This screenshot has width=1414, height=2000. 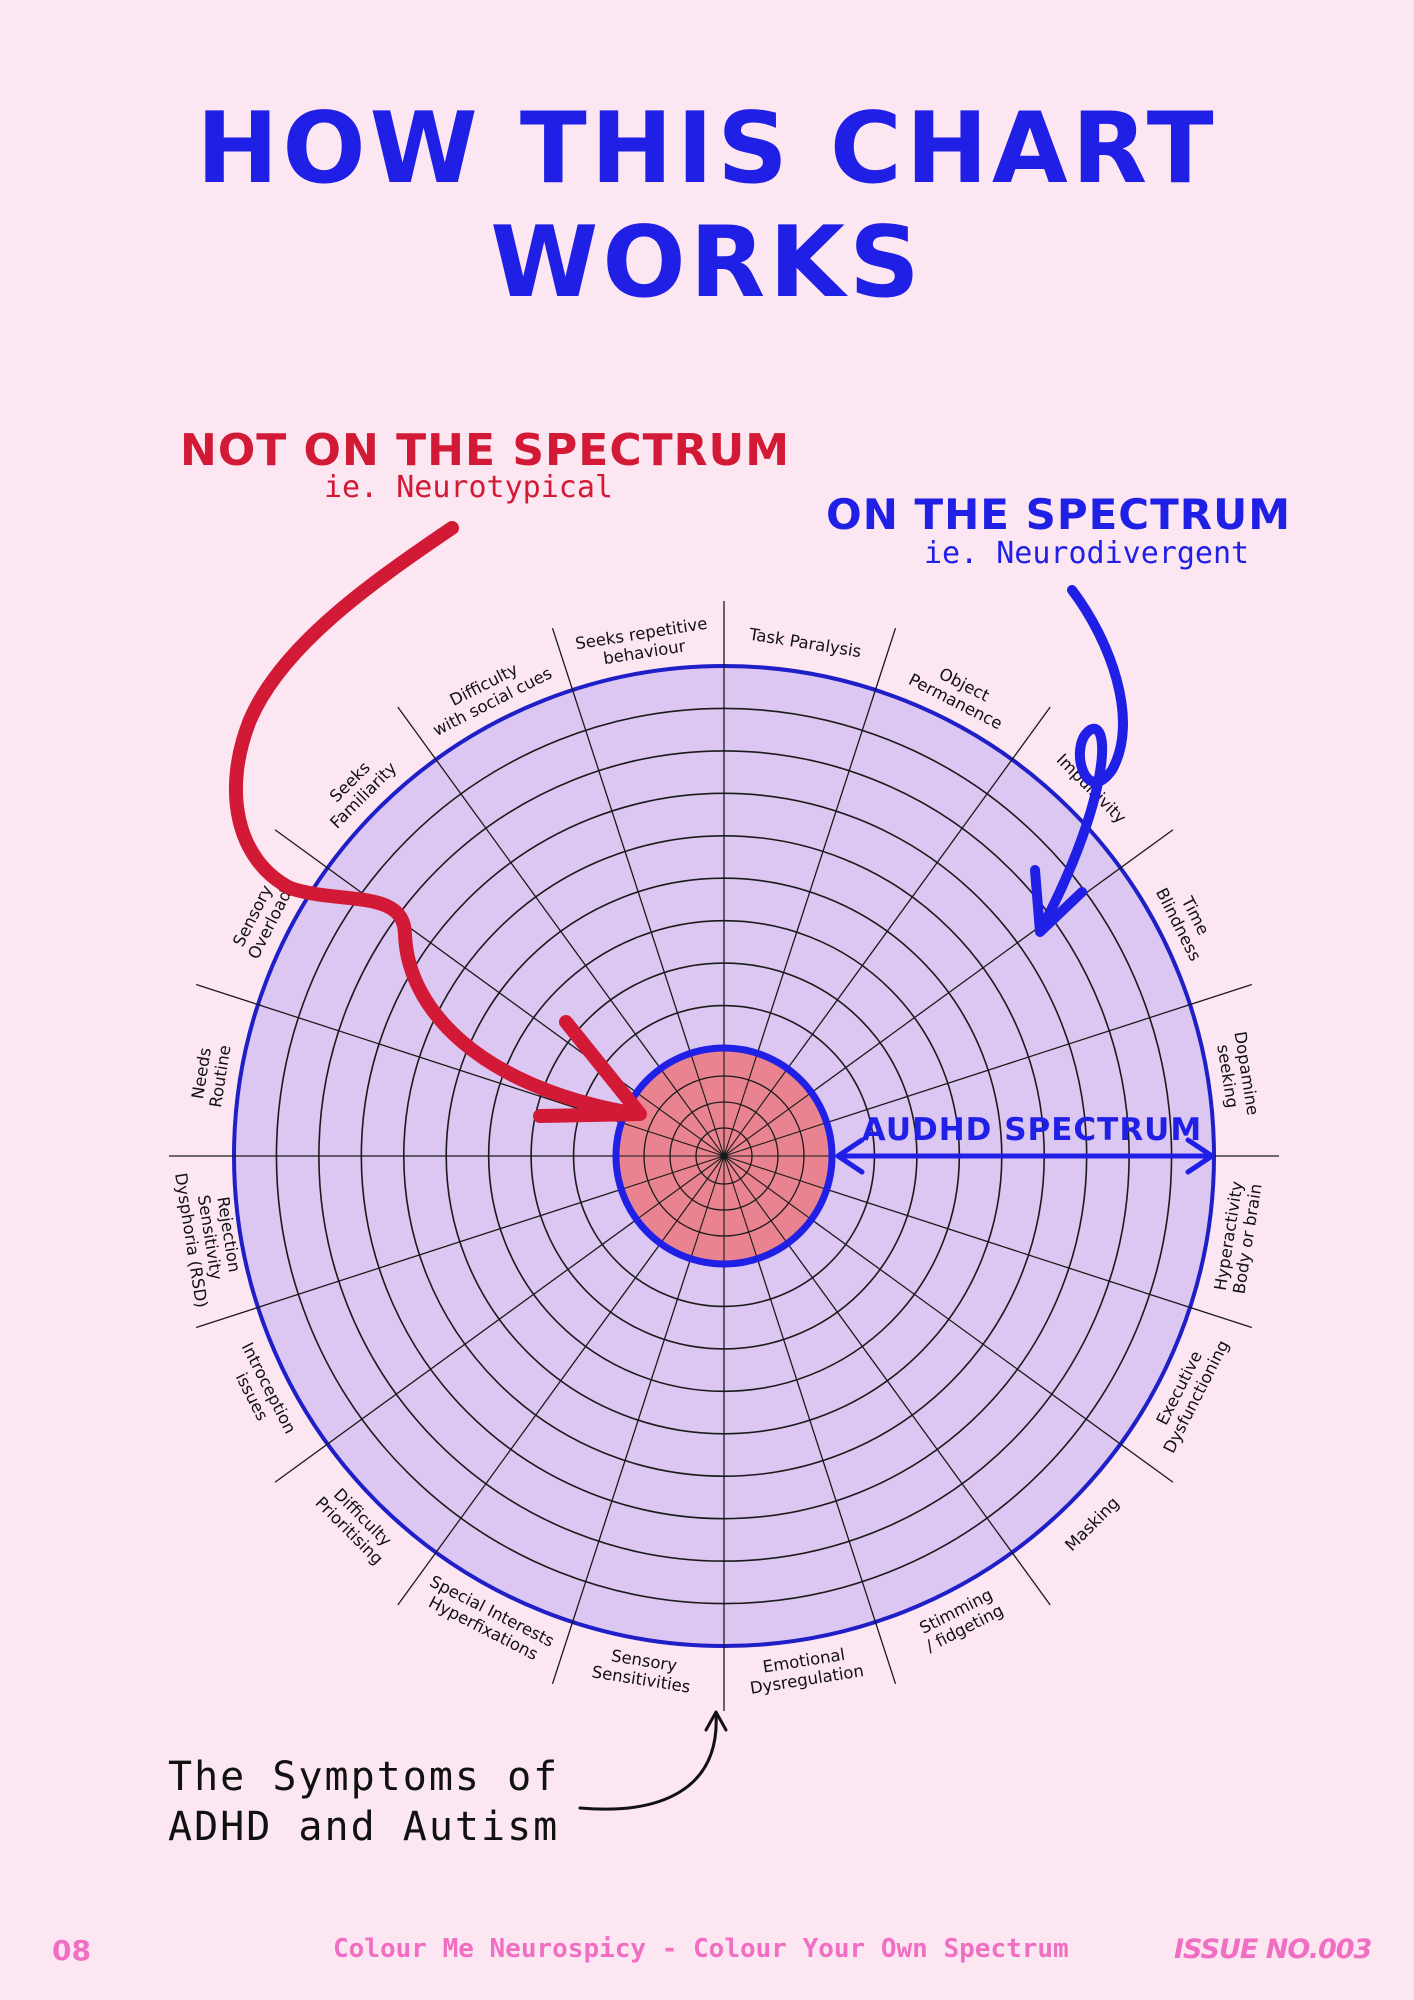 I want to click on segment-label-text: NeedsRoutine, so click(x=210, y=1075).